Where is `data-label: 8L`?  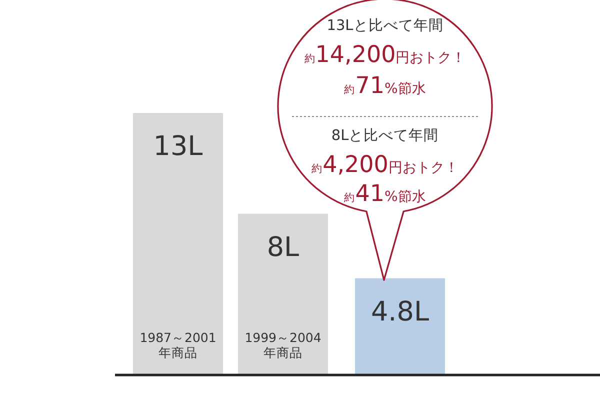
data-label: 8L is located at coordinates (283, 247).